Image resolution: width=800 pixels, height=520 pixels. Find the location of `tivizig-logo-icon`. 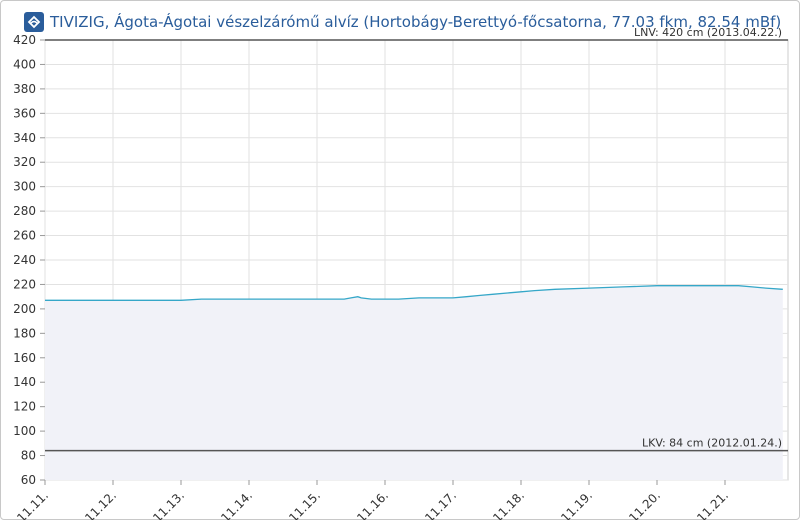

tivizig-logo-icon is located at coordinates (34, 22).